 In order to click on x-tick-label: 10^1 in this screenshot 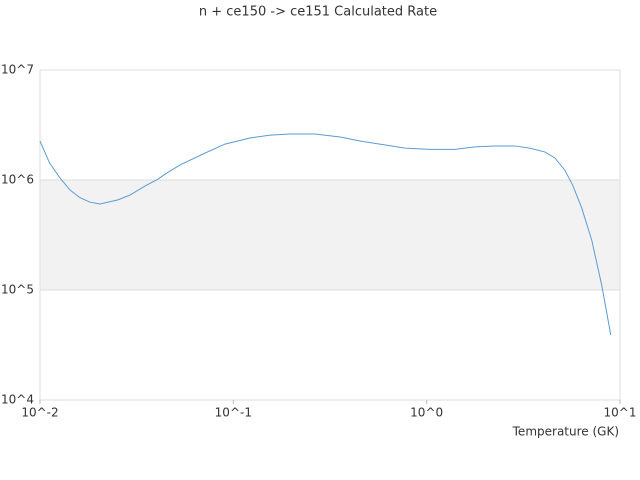, I will do `click(620, 413)`.